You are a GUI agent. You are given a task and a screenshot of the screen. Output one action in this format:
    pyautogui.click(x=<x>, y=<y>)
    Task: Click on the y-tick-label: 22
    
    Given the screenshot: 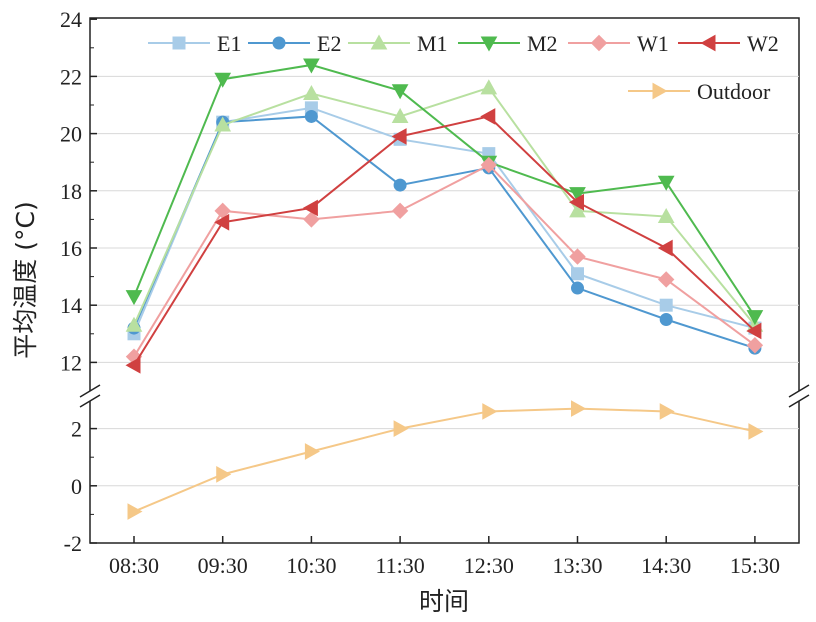 What is the action you would take?
    pyautogui.click(x=71, y=76)
    